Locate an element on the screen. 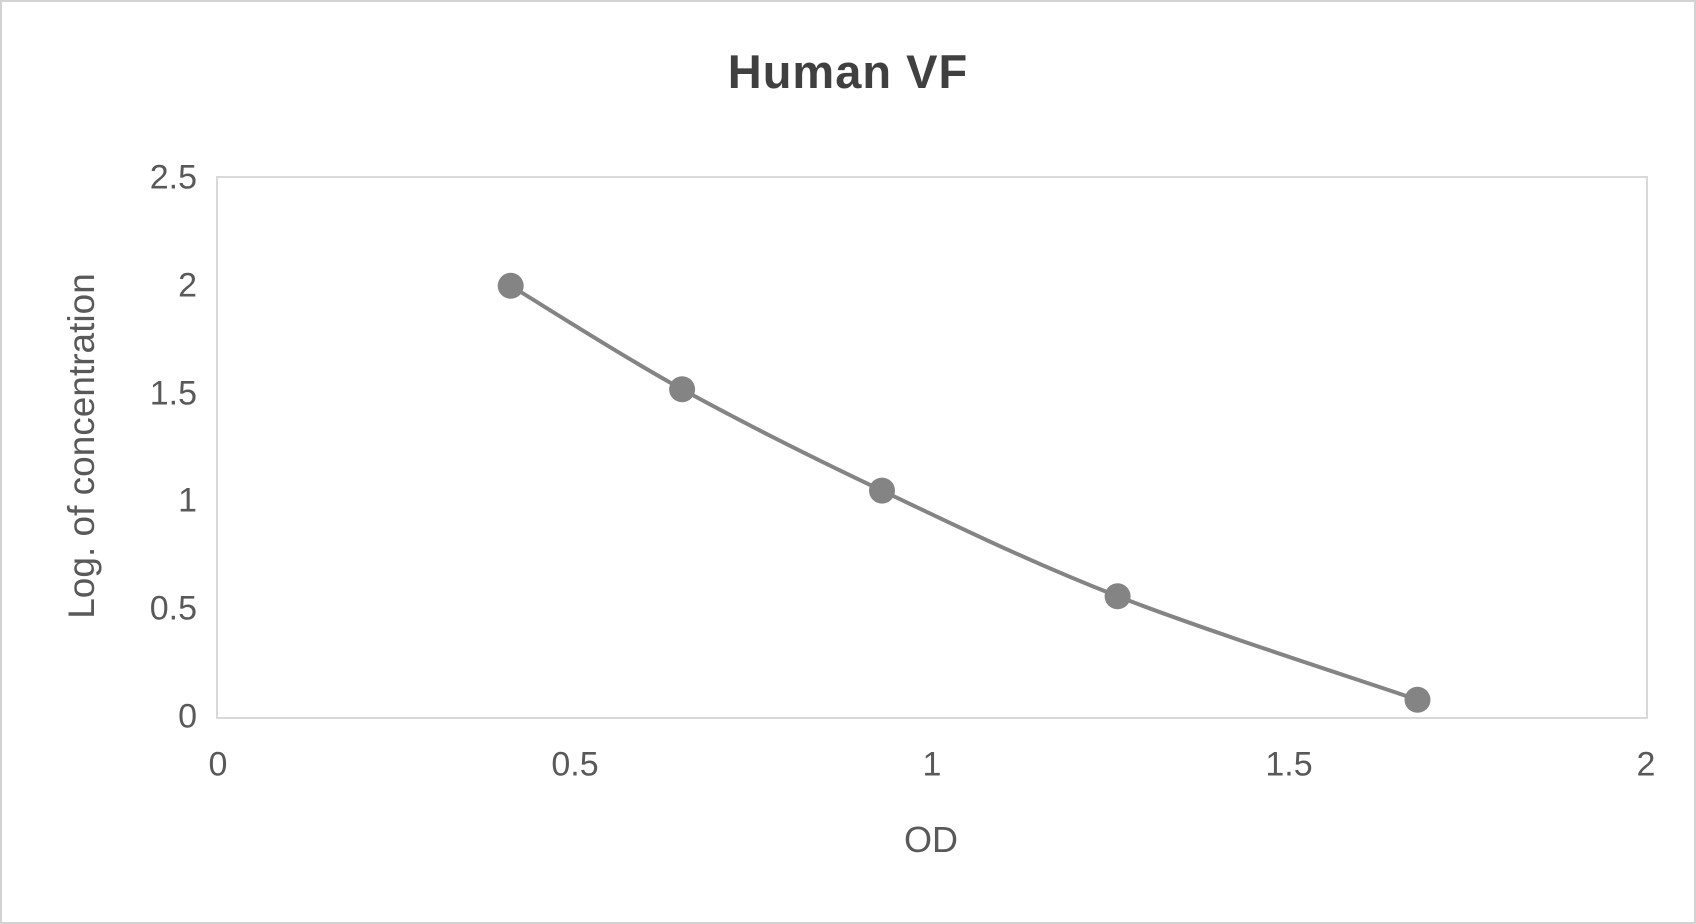  y-tick-label: 0.5 is located at coordinates (173, 608).